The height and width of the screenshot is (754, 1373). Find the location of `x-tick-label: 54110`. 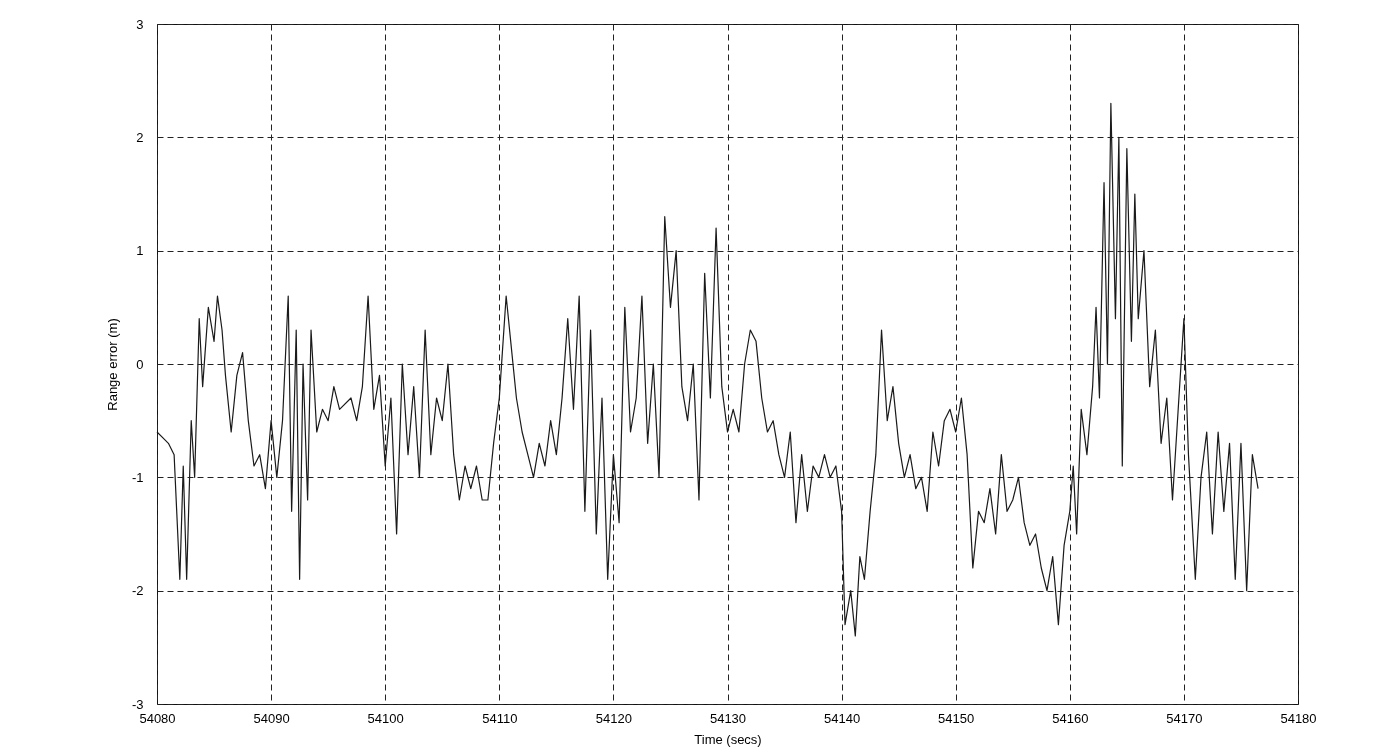

x-tick-label: 54110 is located at coordinates (500, 718).